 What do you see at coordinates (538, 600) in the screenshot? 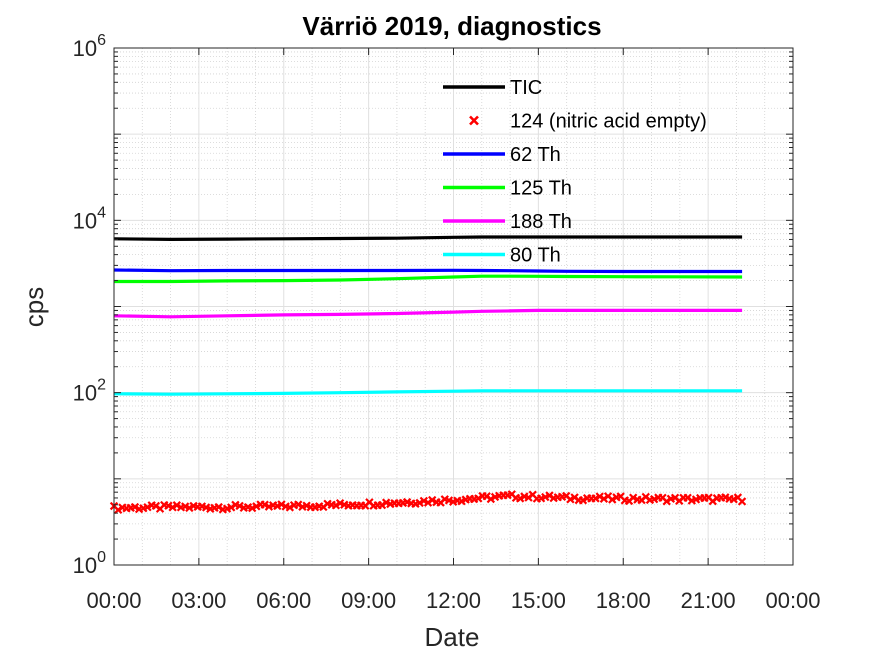
I see `x-tick-label: 15:00` at bounding box center [538, 600].